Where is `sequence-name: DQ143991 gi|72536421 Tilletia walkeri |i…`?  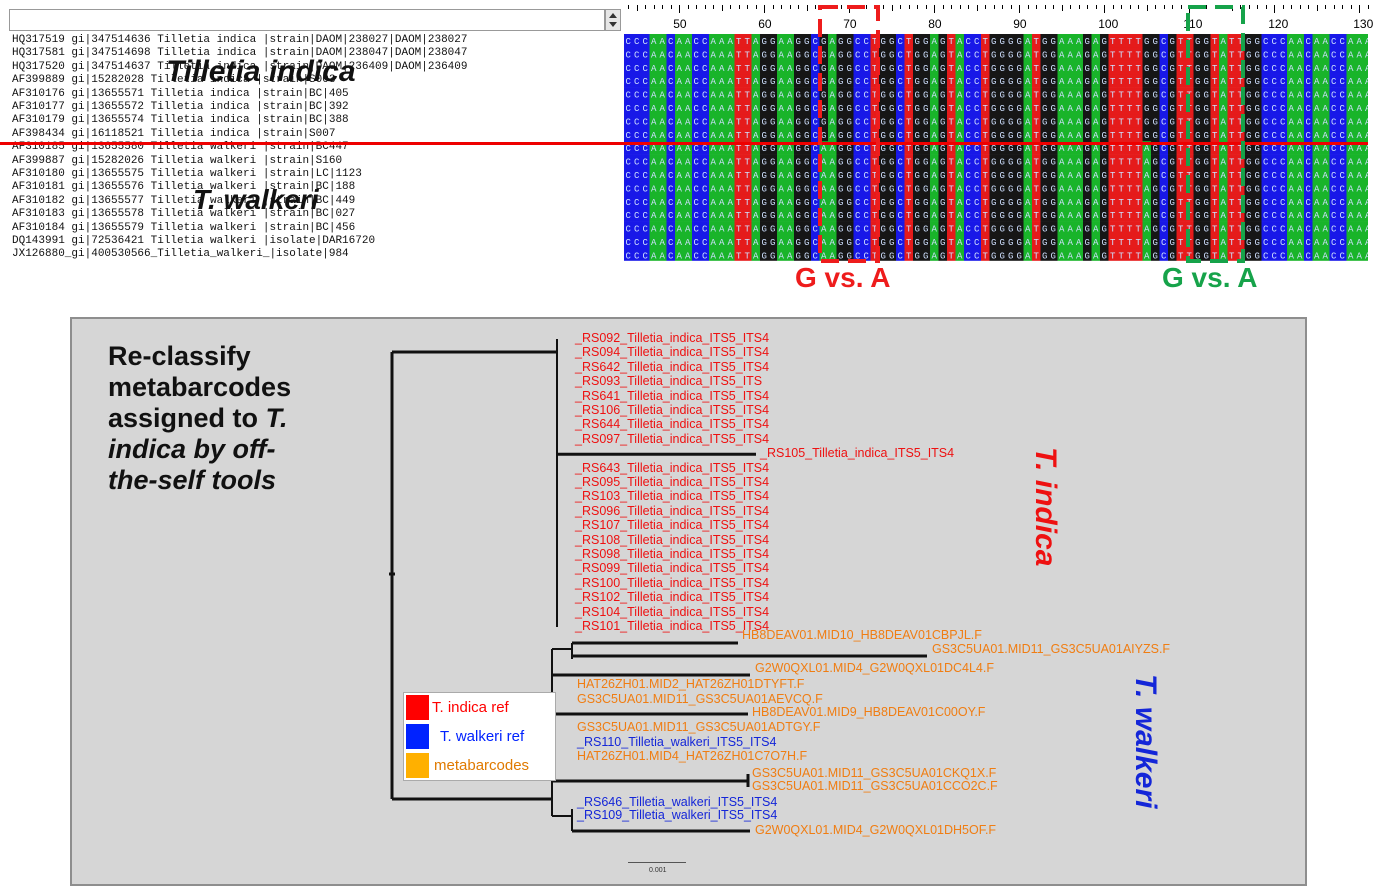 sequence-name: DQ143991 gi|72536421 Tilletia walkeri |i… is located at coordinates (194, 241).